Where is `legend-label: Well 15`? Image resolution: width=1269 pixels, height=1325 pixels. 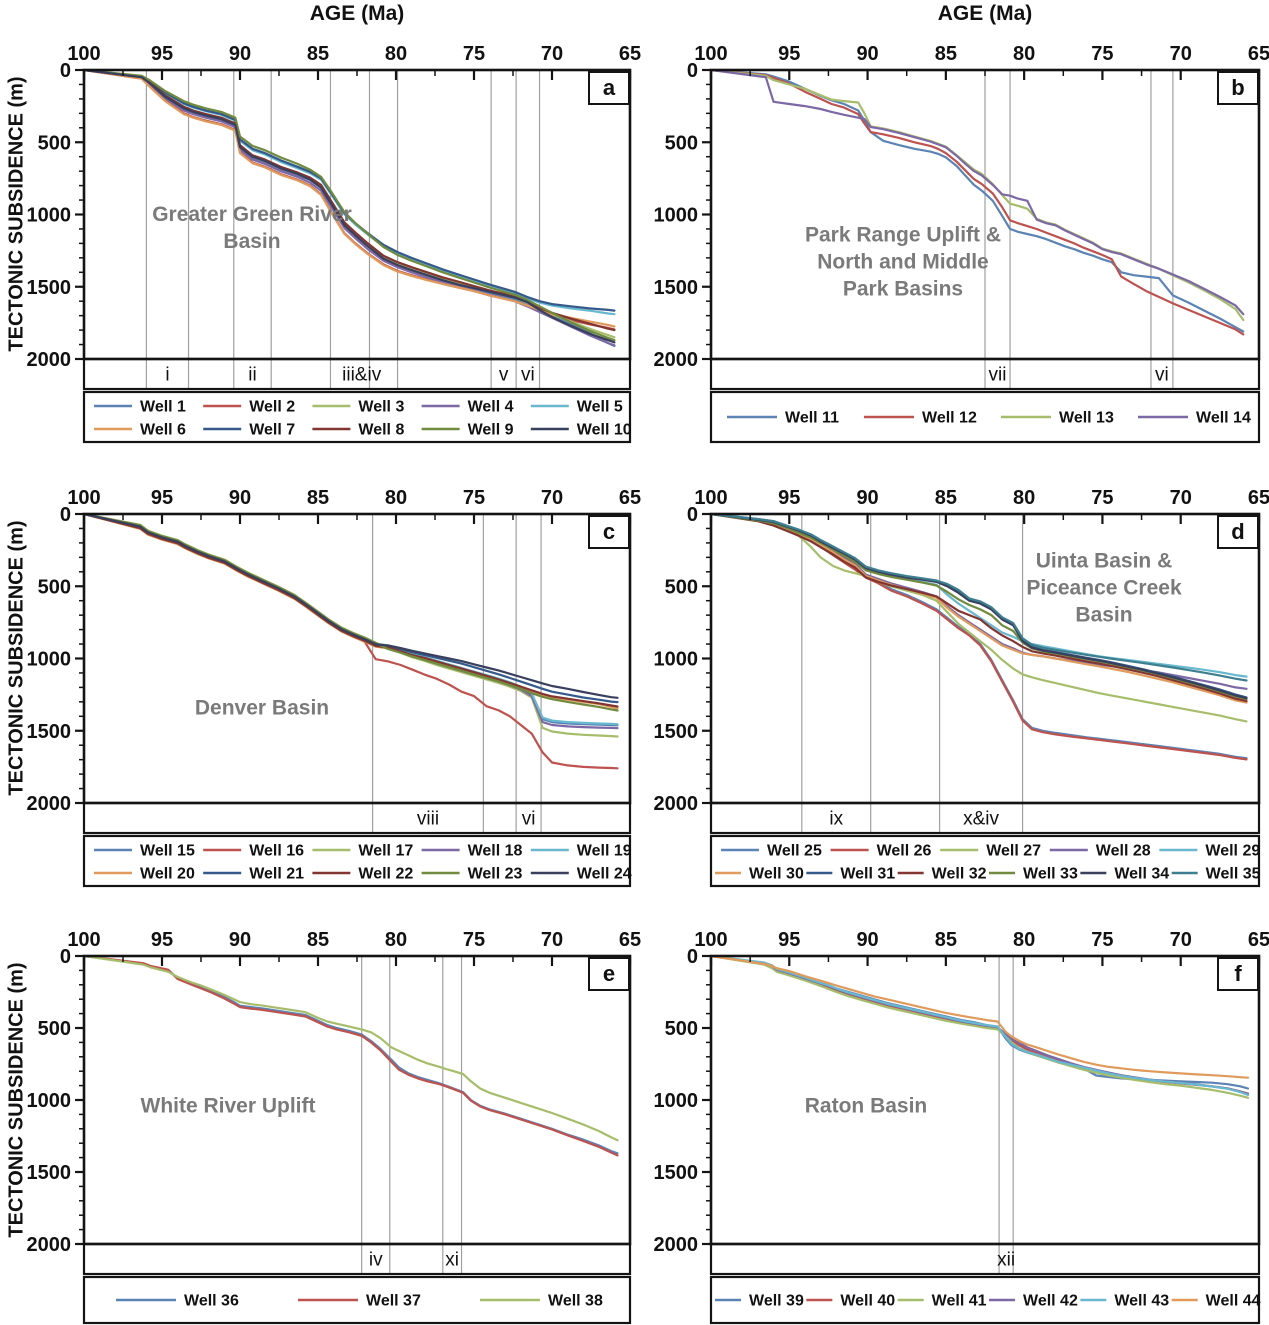
legend-label: Well 15 is located at coordinates (167, 851).